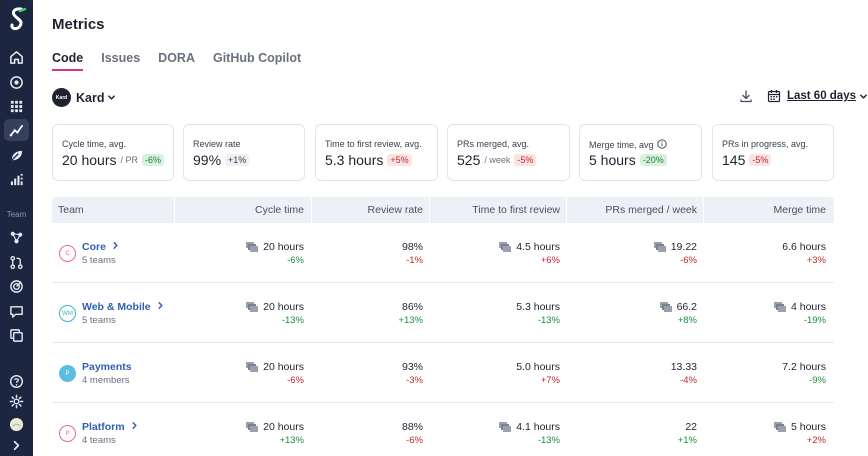  I want to click on tab-github-copilot: GitHub Copilot, so click(257, 58).